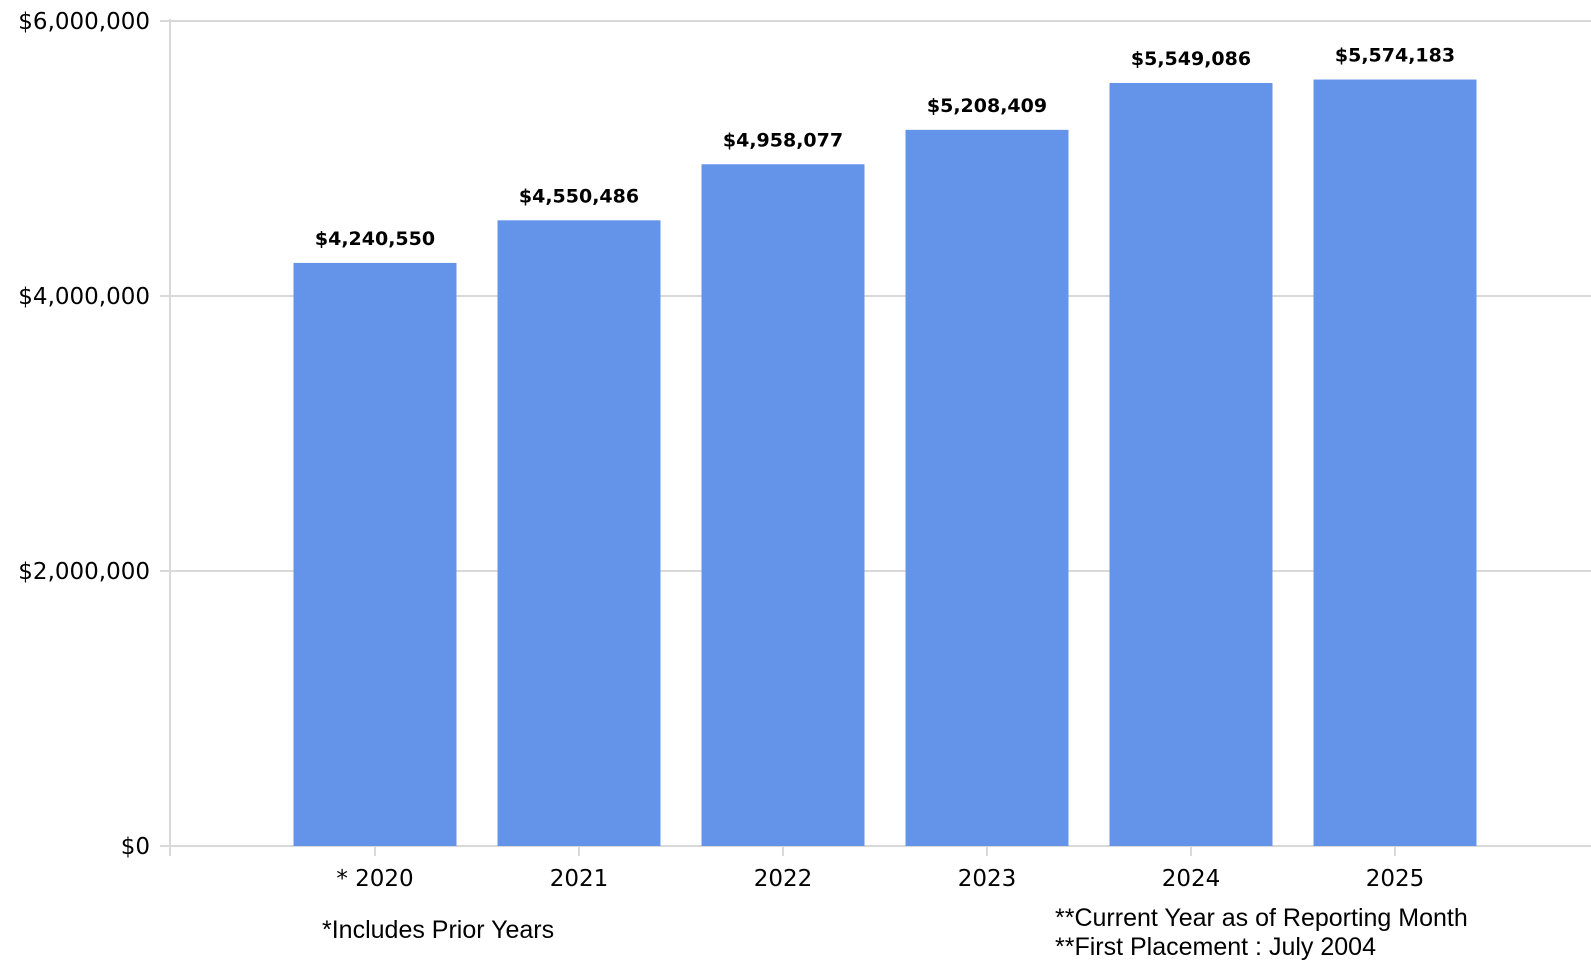 This screenshot has height=962, width=1591. What do you see at coordinates (84, 297) in the screenshot?
I see `y-tick-label: $4,000,000` at bounding box center [84, 297].